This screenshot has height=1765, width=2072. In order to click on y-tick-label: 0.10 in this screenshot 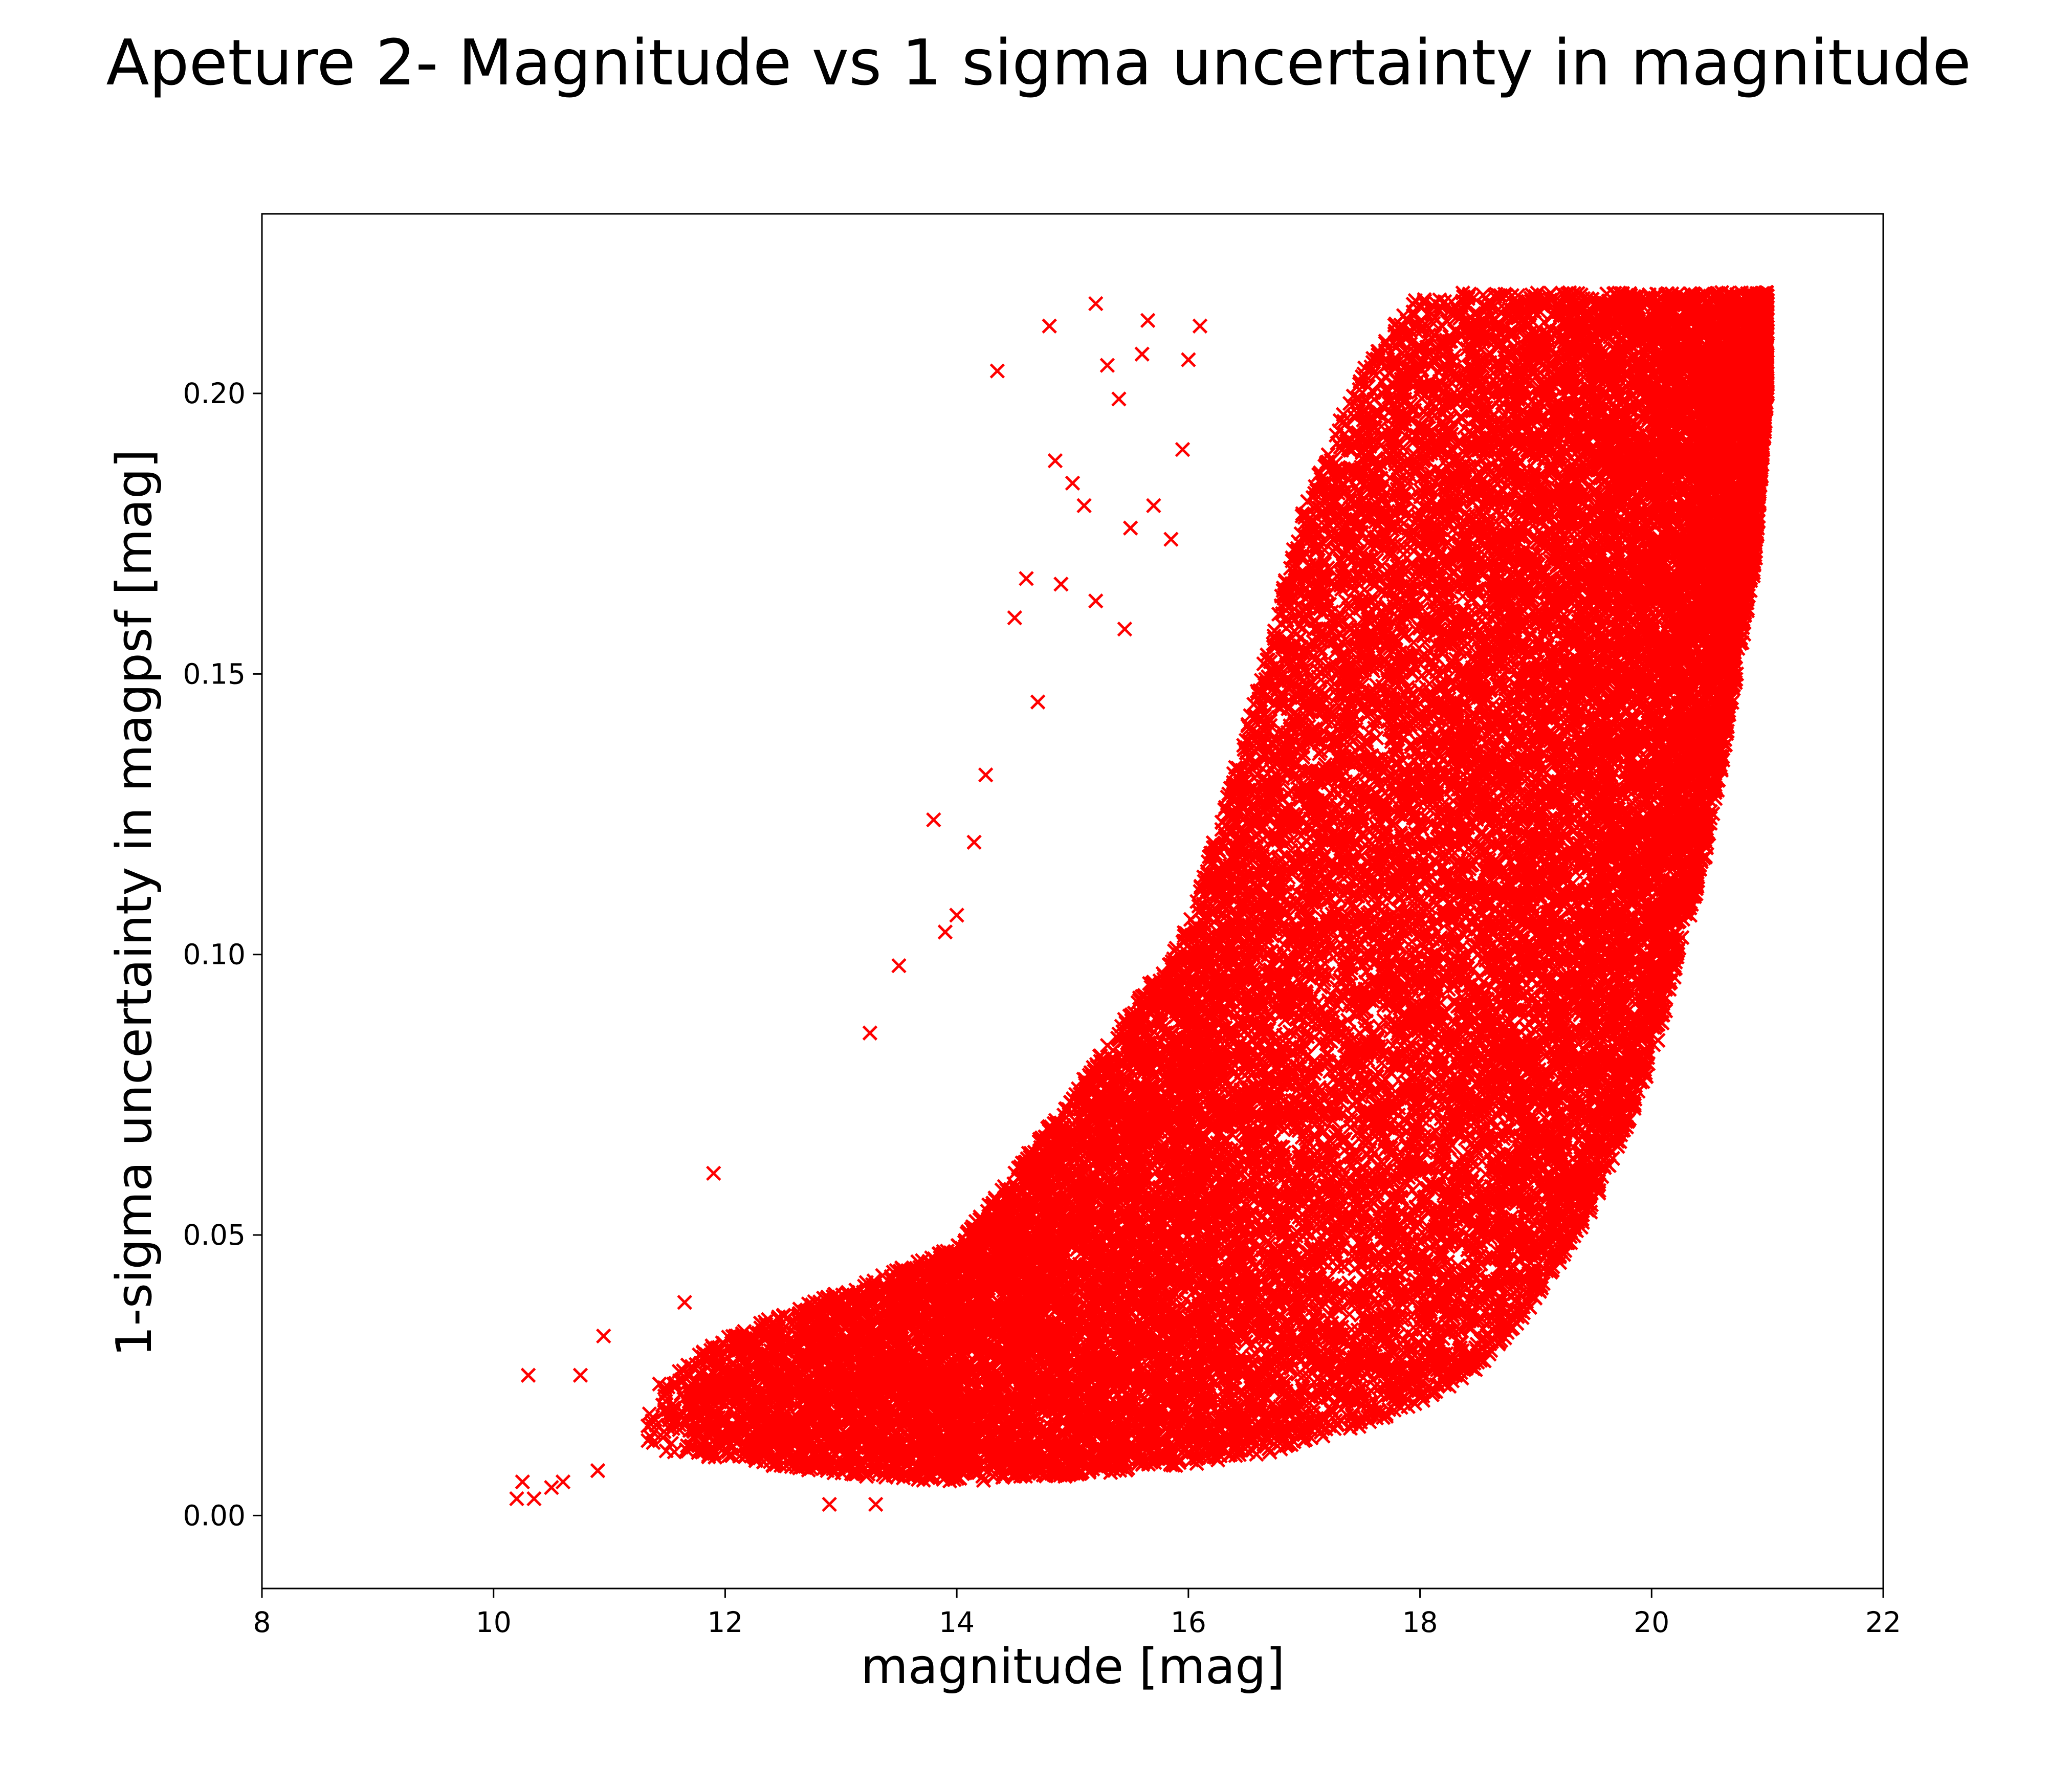, I will do `click(214, 954)`.